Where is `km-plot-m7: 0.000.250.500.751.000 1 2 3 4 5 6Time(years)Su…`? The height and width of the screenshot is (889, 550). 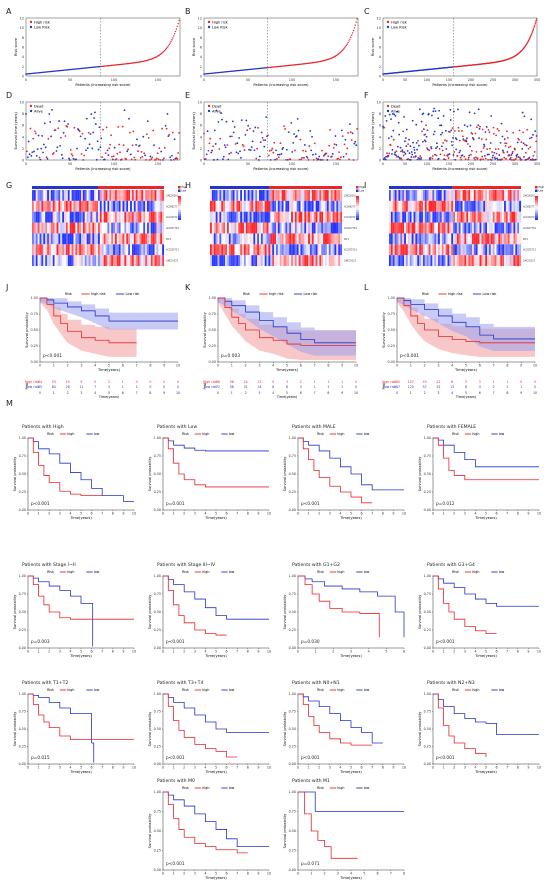 km-plot-m7: 0.000.250.500.751.000 1 2 3 4 5 6Time(years)Su… is located at coordinates (344, 610).